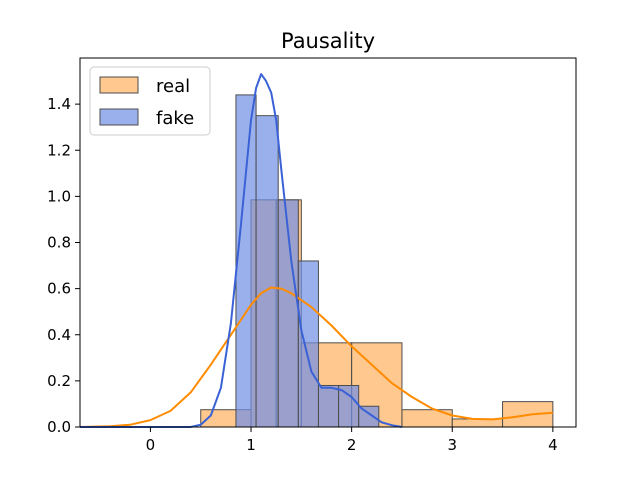  Describe the element at coordinates (59, 289) in the screenshot. I see `y-tick-label-3: 0.6` at that location.